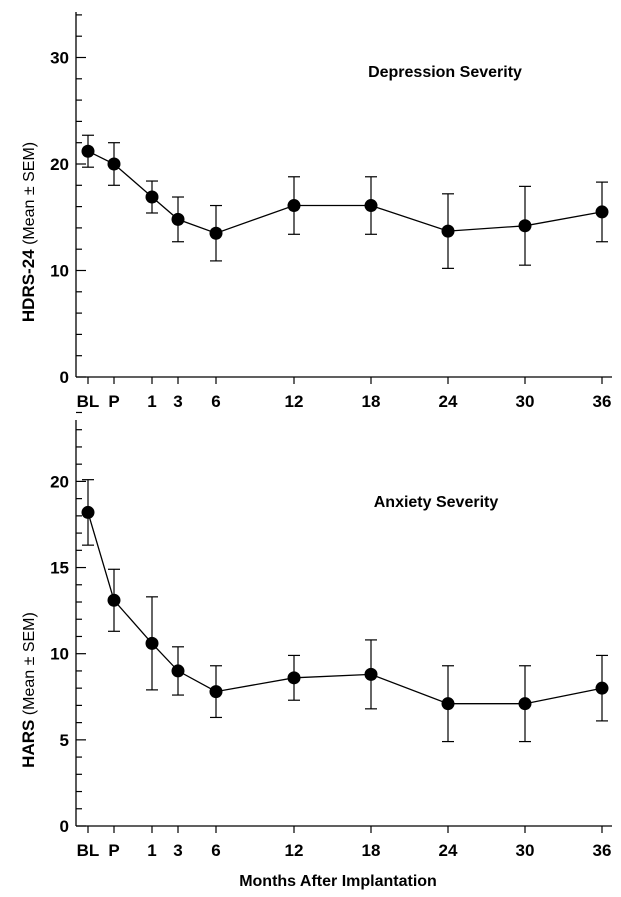  I want to click on anxiety-y-tick-label: 15, so click(59, 568).